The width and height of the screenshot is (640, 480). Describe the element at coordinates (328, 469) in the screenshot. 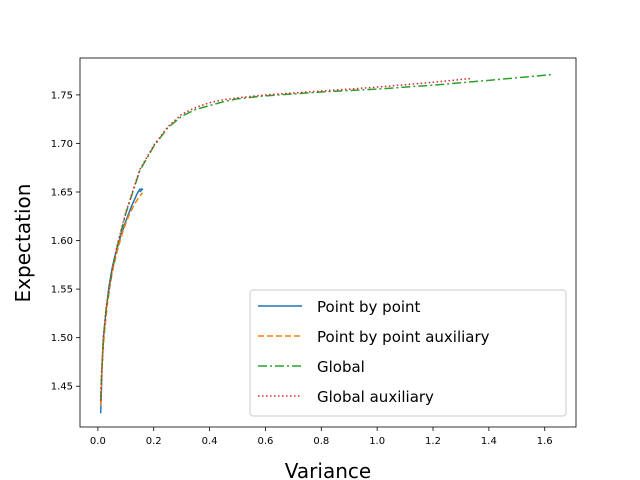

I see `x-axis-title: Variance` at that location.